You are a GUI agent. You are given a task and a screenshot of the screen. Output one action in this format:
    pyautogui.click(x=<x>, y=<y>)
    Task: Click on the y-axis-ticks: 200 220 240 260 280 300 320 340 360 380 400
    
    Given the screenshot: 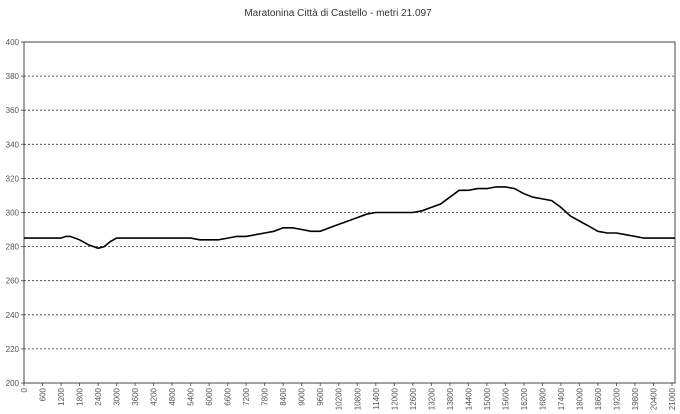 What is the action you would take?
    pyautogui.click(x=15, y=213)
    